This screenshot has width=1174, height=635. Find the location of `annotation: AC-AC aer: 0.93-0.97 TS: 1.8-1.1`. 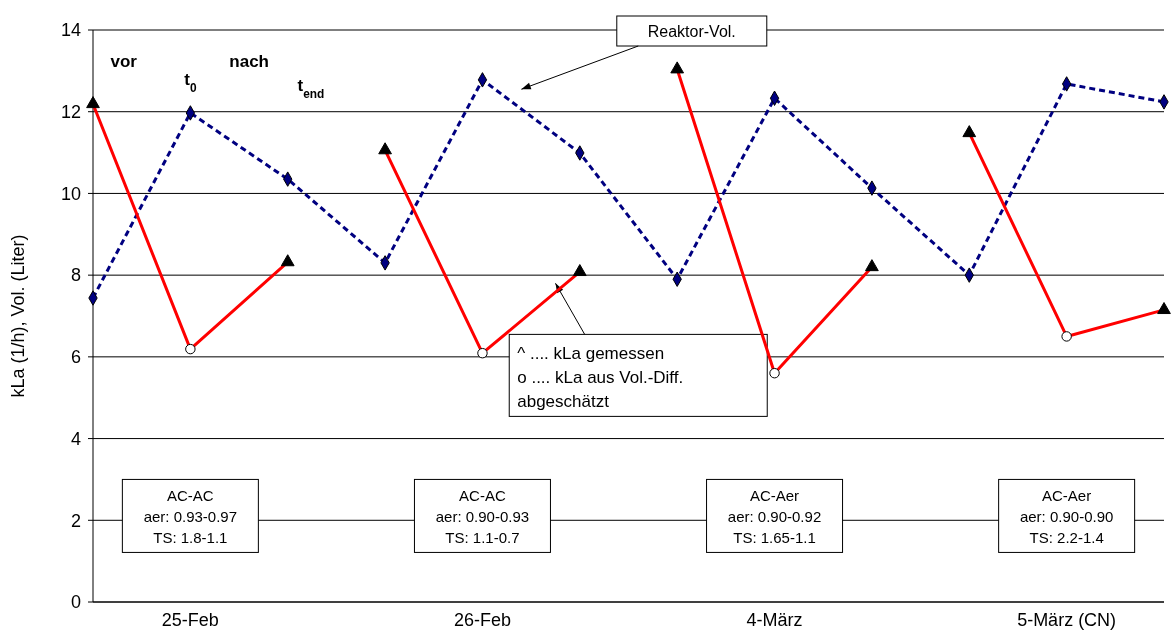

annotation: AC-AC aer: 0.93-0.97 TS: 1.8-1.1 is located at coordinates (190, 517).